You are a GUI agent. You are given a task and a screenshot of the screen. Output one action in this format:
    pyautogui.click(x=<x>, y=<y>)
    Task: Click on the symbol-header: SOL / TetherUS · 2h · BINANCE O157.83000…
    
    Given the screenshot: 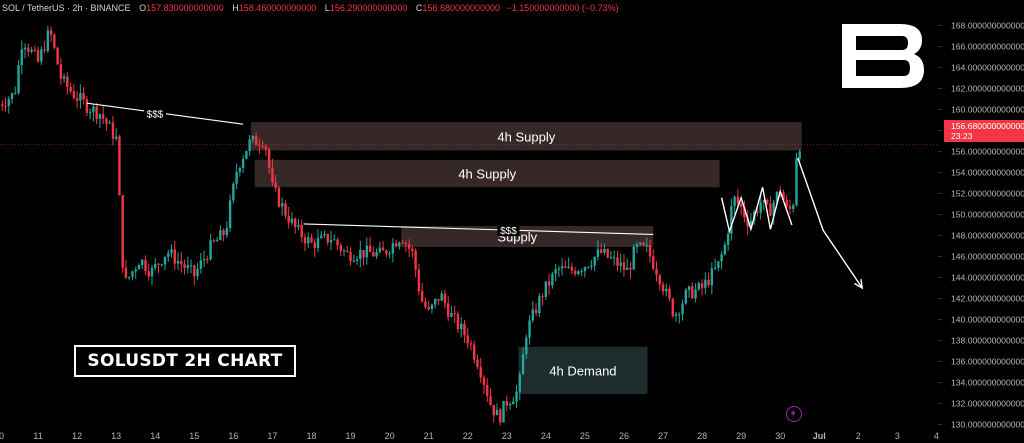 What is the action you would take?
    pyautogui.click(x=310, y=8)
    